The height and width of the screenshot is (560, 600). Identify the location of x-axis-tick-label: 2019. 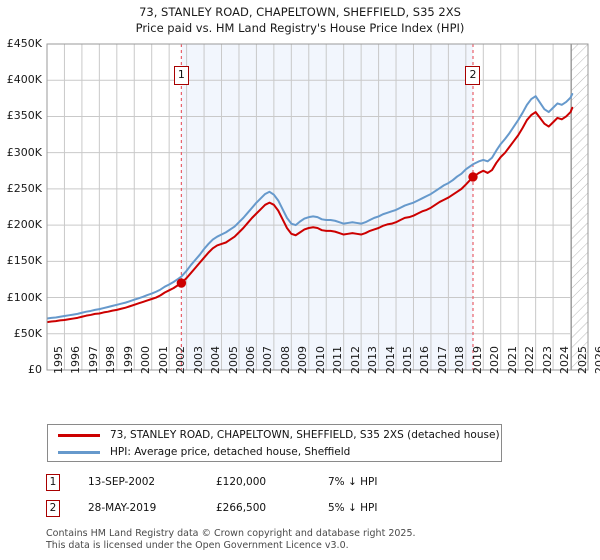
(477, 360).